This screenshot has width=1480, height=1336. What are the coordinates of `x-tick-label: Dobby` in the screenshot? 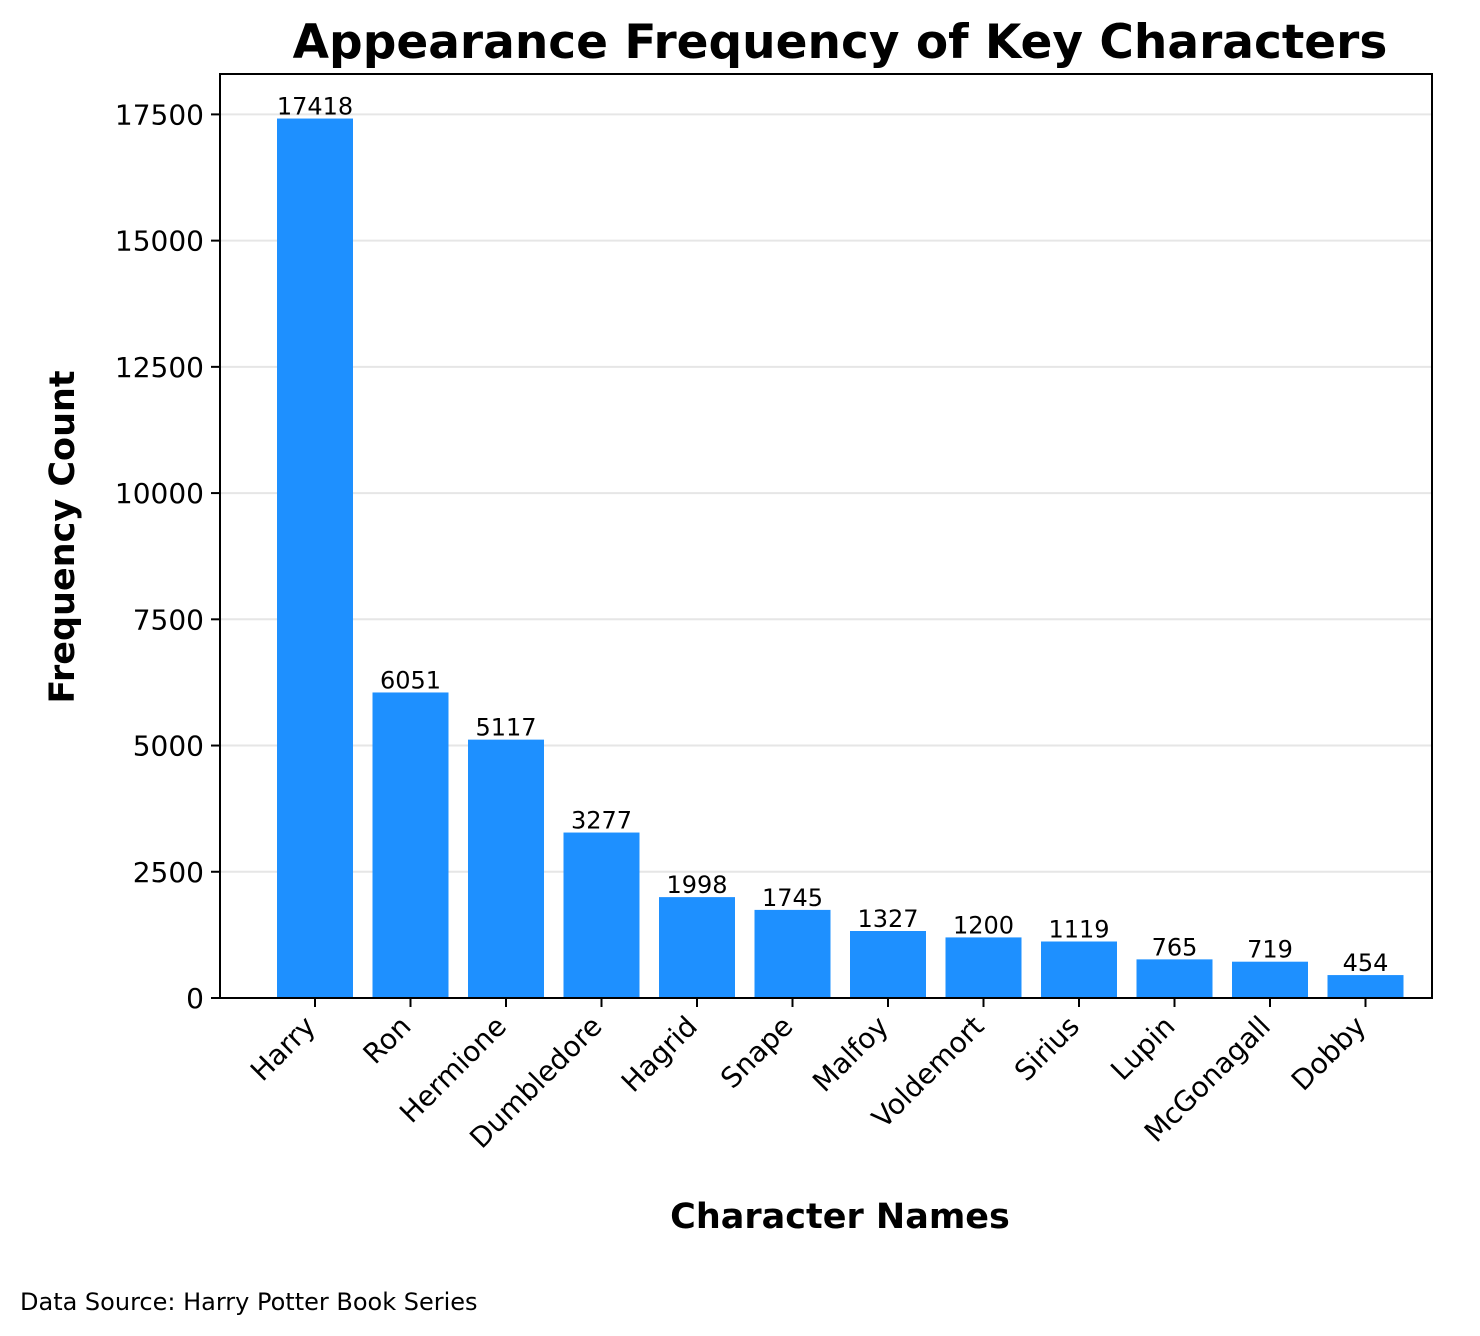 It's located at (1329, 1054).